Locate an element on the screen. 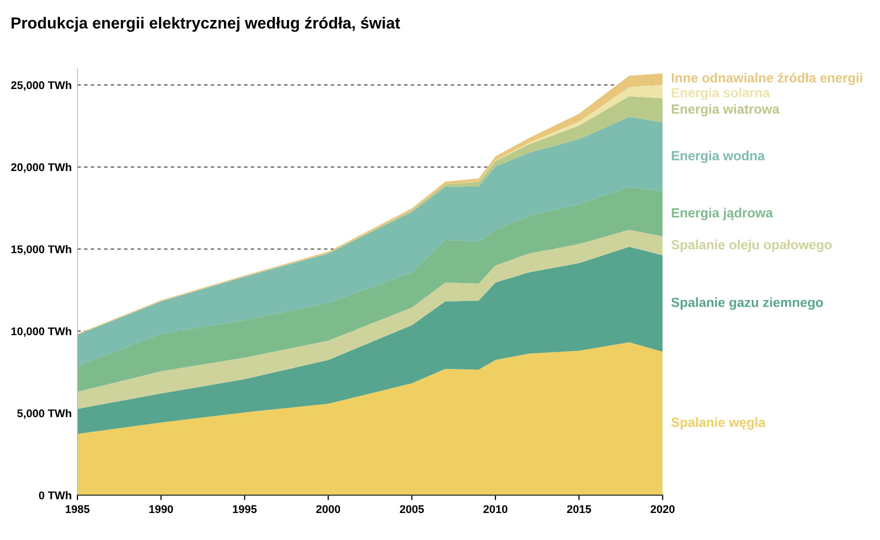 The image size is (880, 540). x-tick-label: 2010 is located at coordinates (495, 509).